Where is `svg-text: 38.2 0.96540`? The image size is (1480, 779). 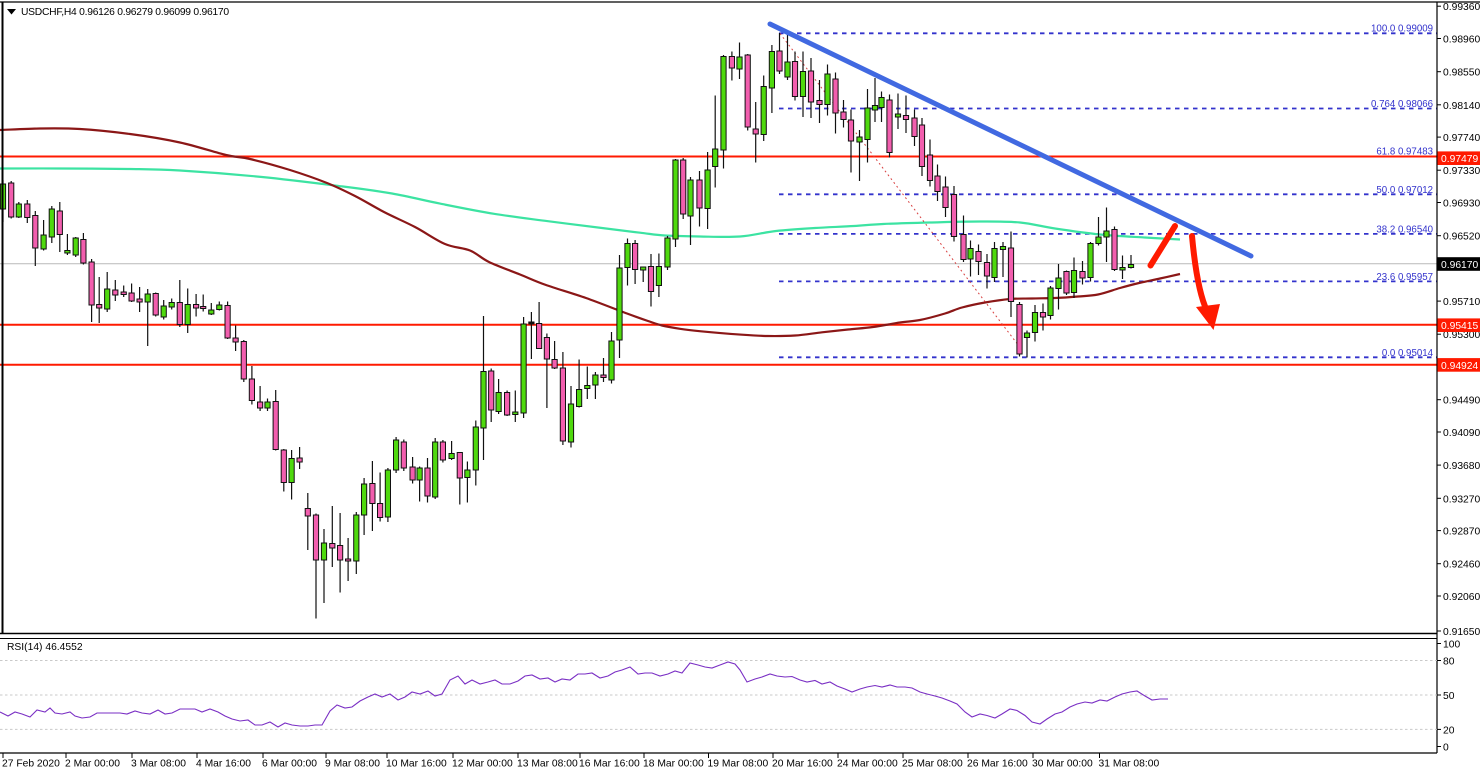
svg-text: 38.2 0.96540 is located at coordinates (1404, 230).